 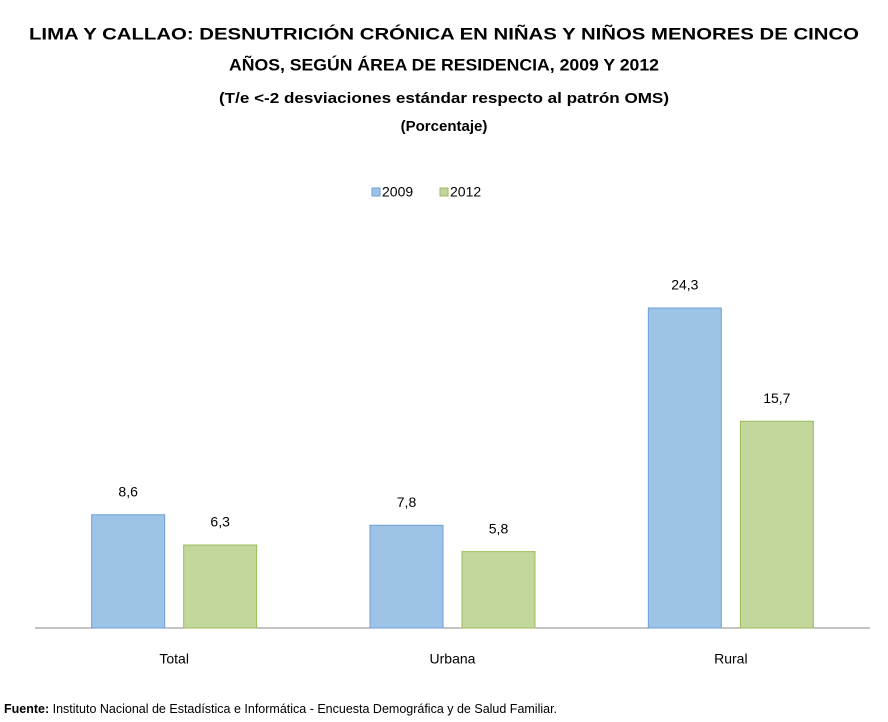 What do you see at coordinates (453, 659) in the screenshot?
I see `x-tick-label: Urbana` at bounding box center [453, 659].